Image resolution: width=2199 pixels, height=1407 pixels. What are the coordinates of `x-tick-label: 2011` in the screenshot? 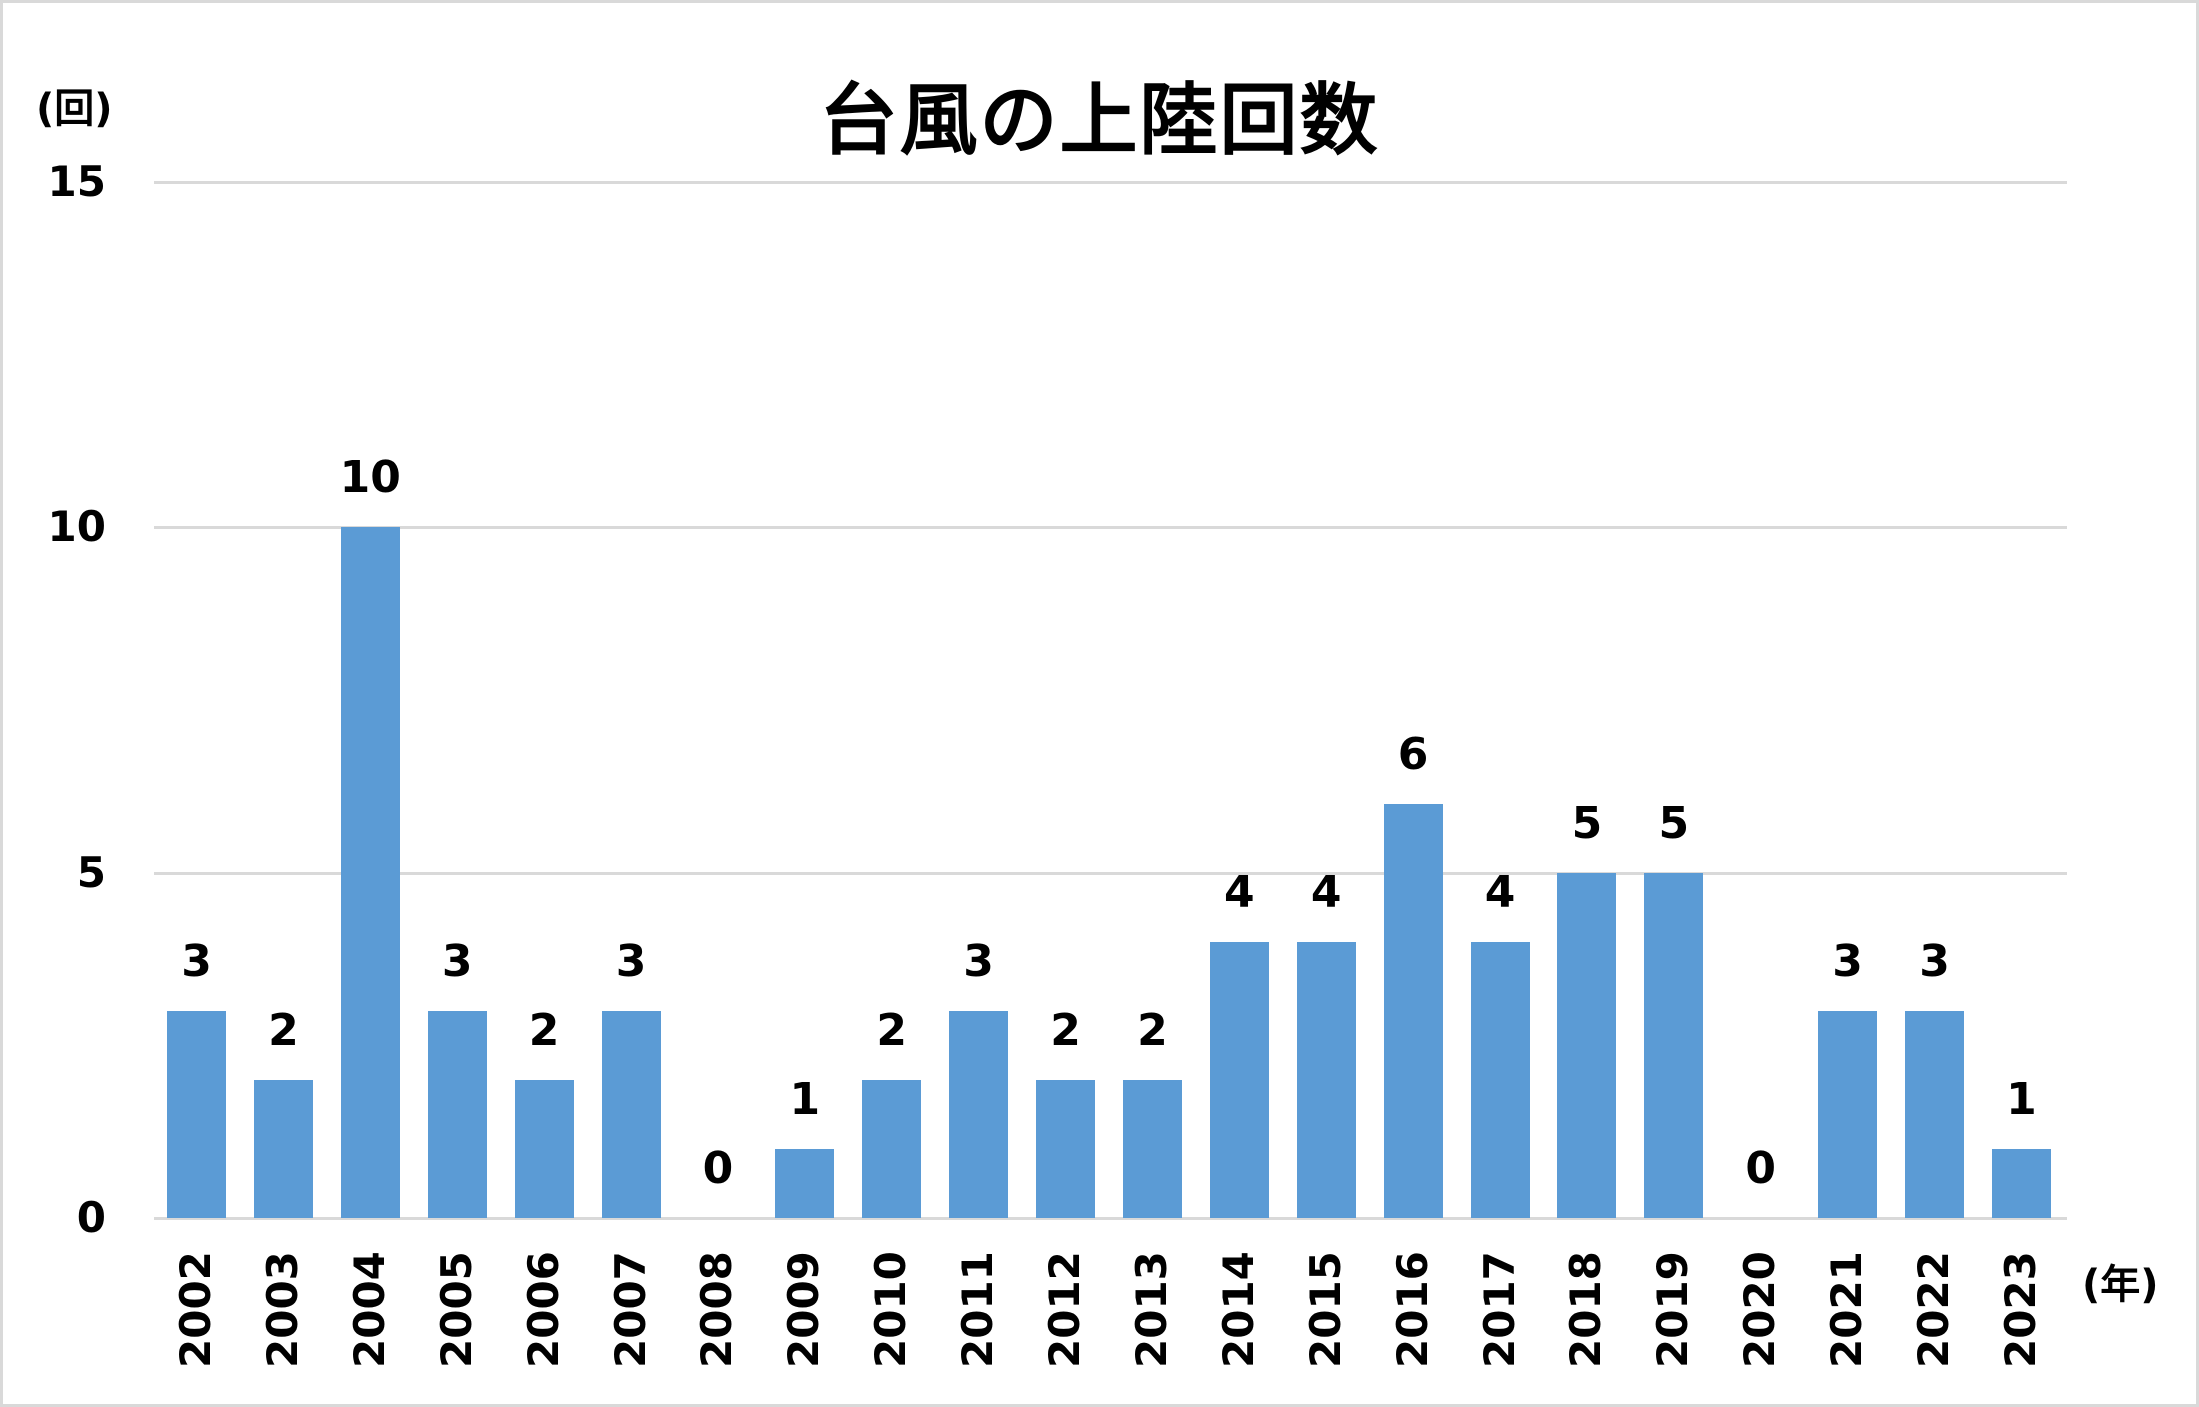 It's located at (978, 1309).